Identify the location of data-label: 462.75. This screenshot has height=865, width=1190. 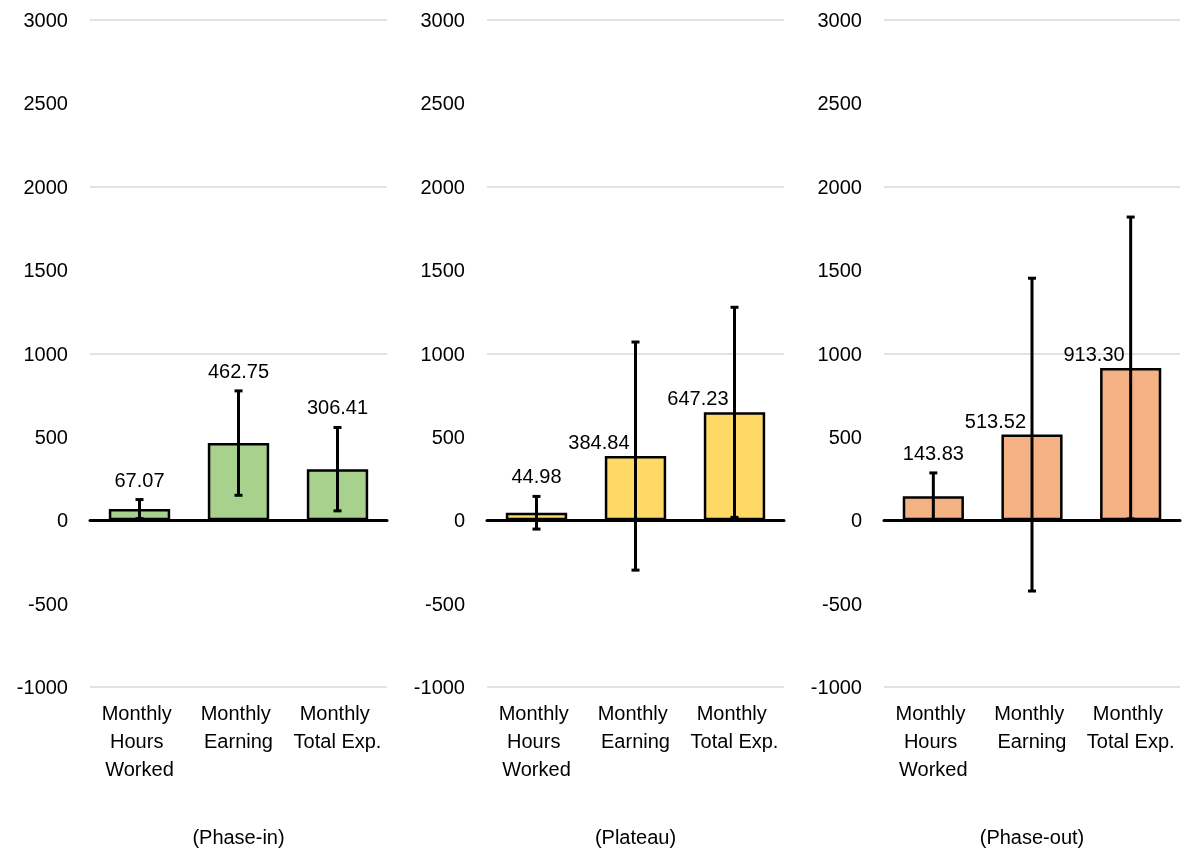
(238, 370).